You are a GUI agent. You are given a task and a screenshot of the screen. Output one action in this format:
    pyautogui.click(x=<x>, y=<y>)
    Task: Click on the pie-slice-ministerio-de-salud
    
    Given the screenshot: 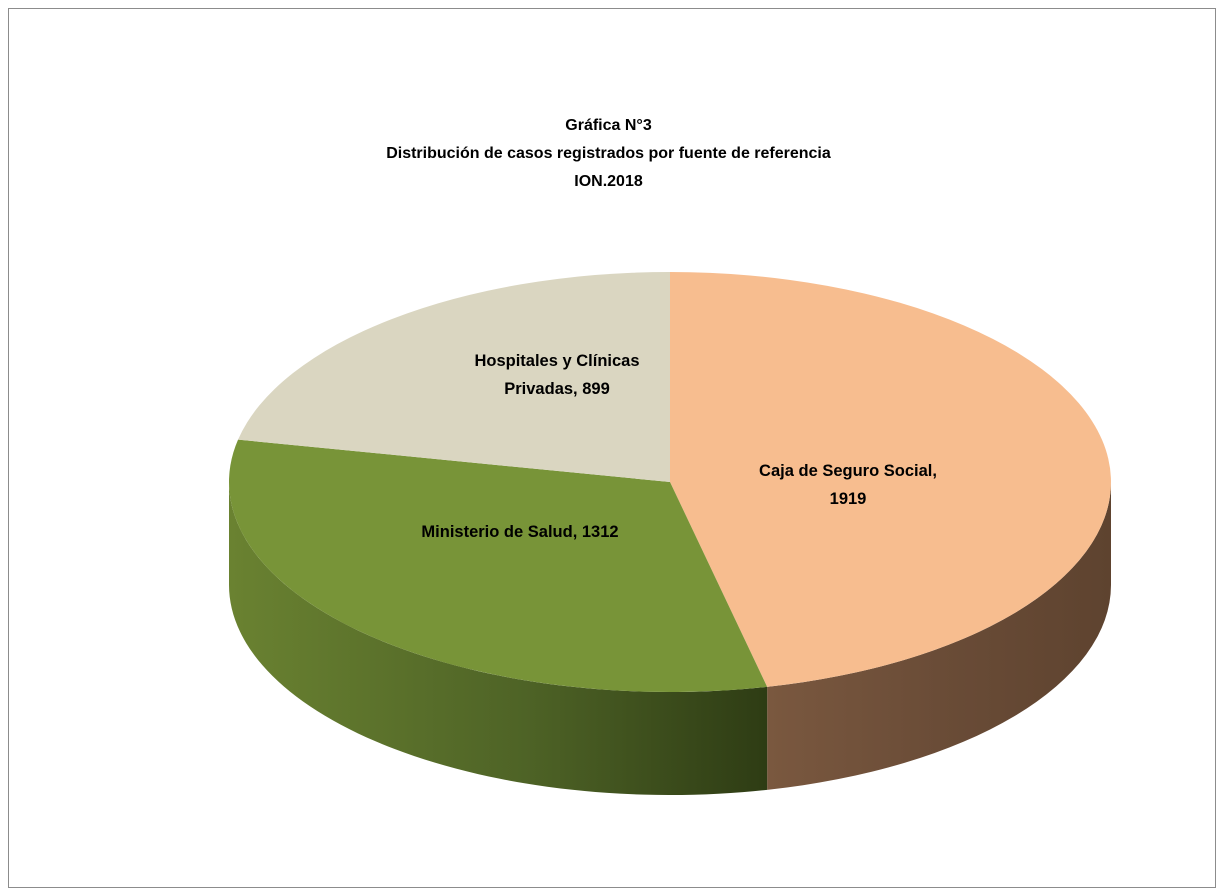 What is the action you would take?
    pyautogui.click(x=498, y=565)
    